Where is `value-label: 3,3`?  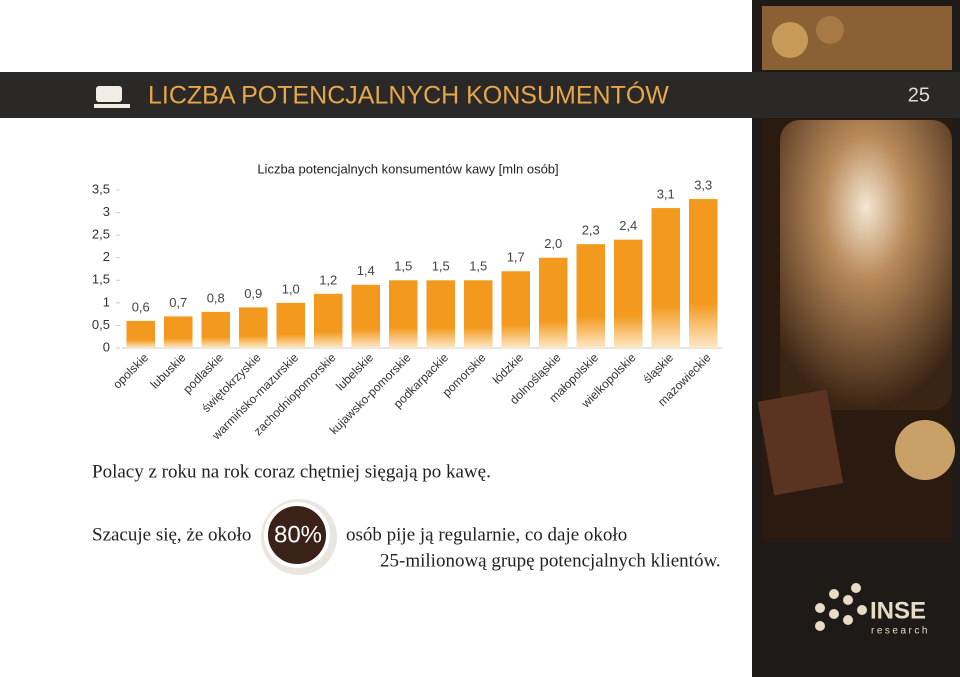
value-label: 3,3 is located at coordinates (703, 184).